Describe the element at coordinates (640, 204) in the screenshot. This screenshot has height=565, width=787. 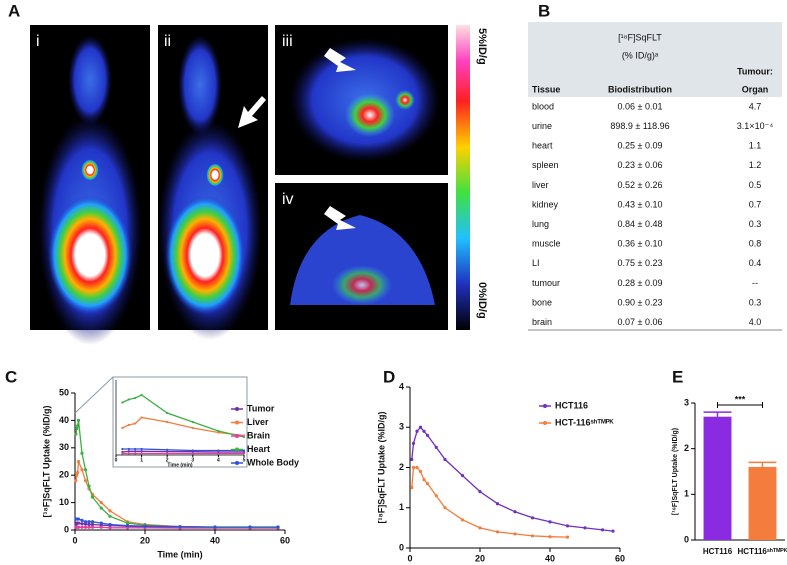
I see `cell: 0.43 ± 0.10` at that location.